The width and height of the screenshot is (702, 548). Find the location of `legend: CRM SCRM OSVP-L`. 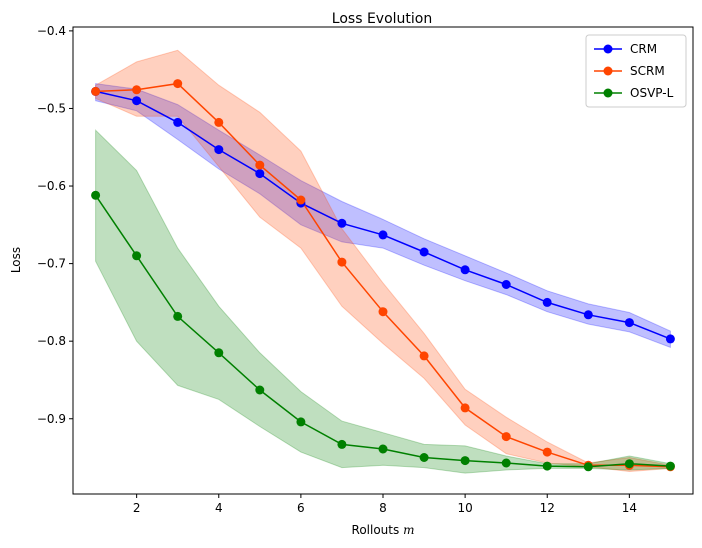

legend: CRM SCRM OSVP-L is located at coordinates (636, 71).